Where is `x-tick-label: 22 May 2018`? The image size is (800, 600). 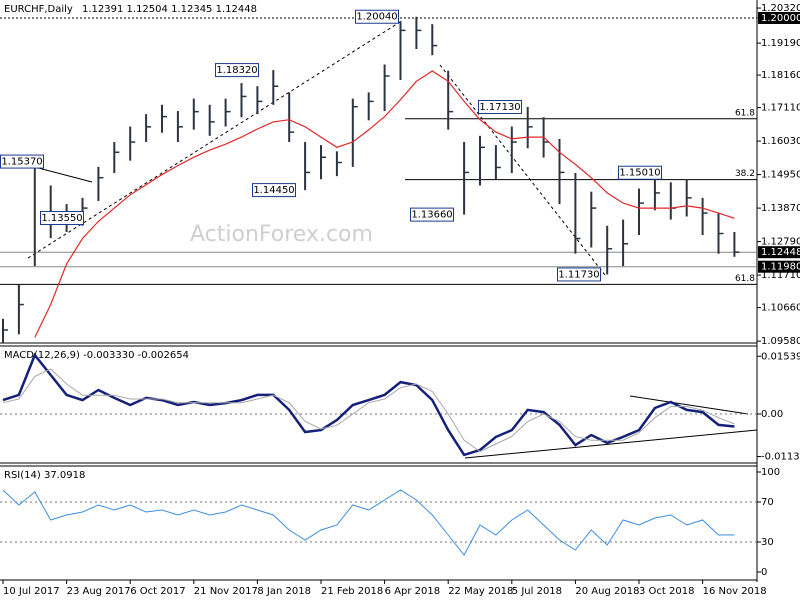
x-tick-label: 22 May 2018 is located at coordinates (480, 591).